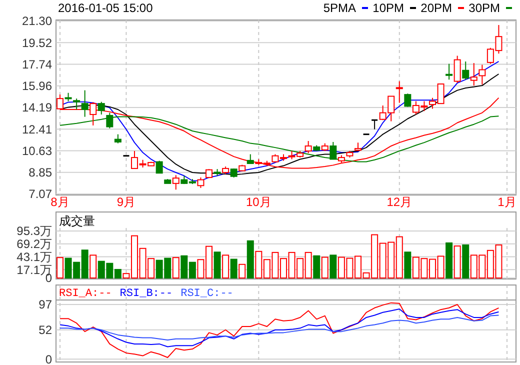 This screenshot has height=365, width=520. What do you see at coordinates (146, 294) in the screenshot?
I see `text: RSI_B:--` at bounding box center [146, 294].